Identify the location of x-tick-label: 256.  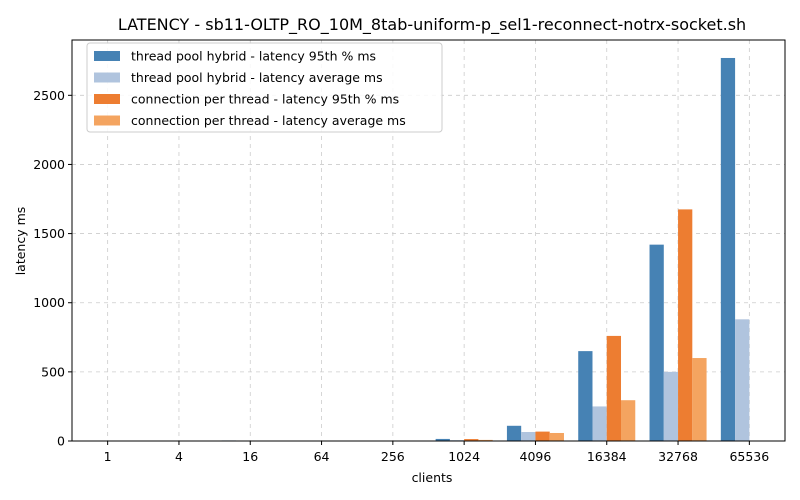
(393, 456).